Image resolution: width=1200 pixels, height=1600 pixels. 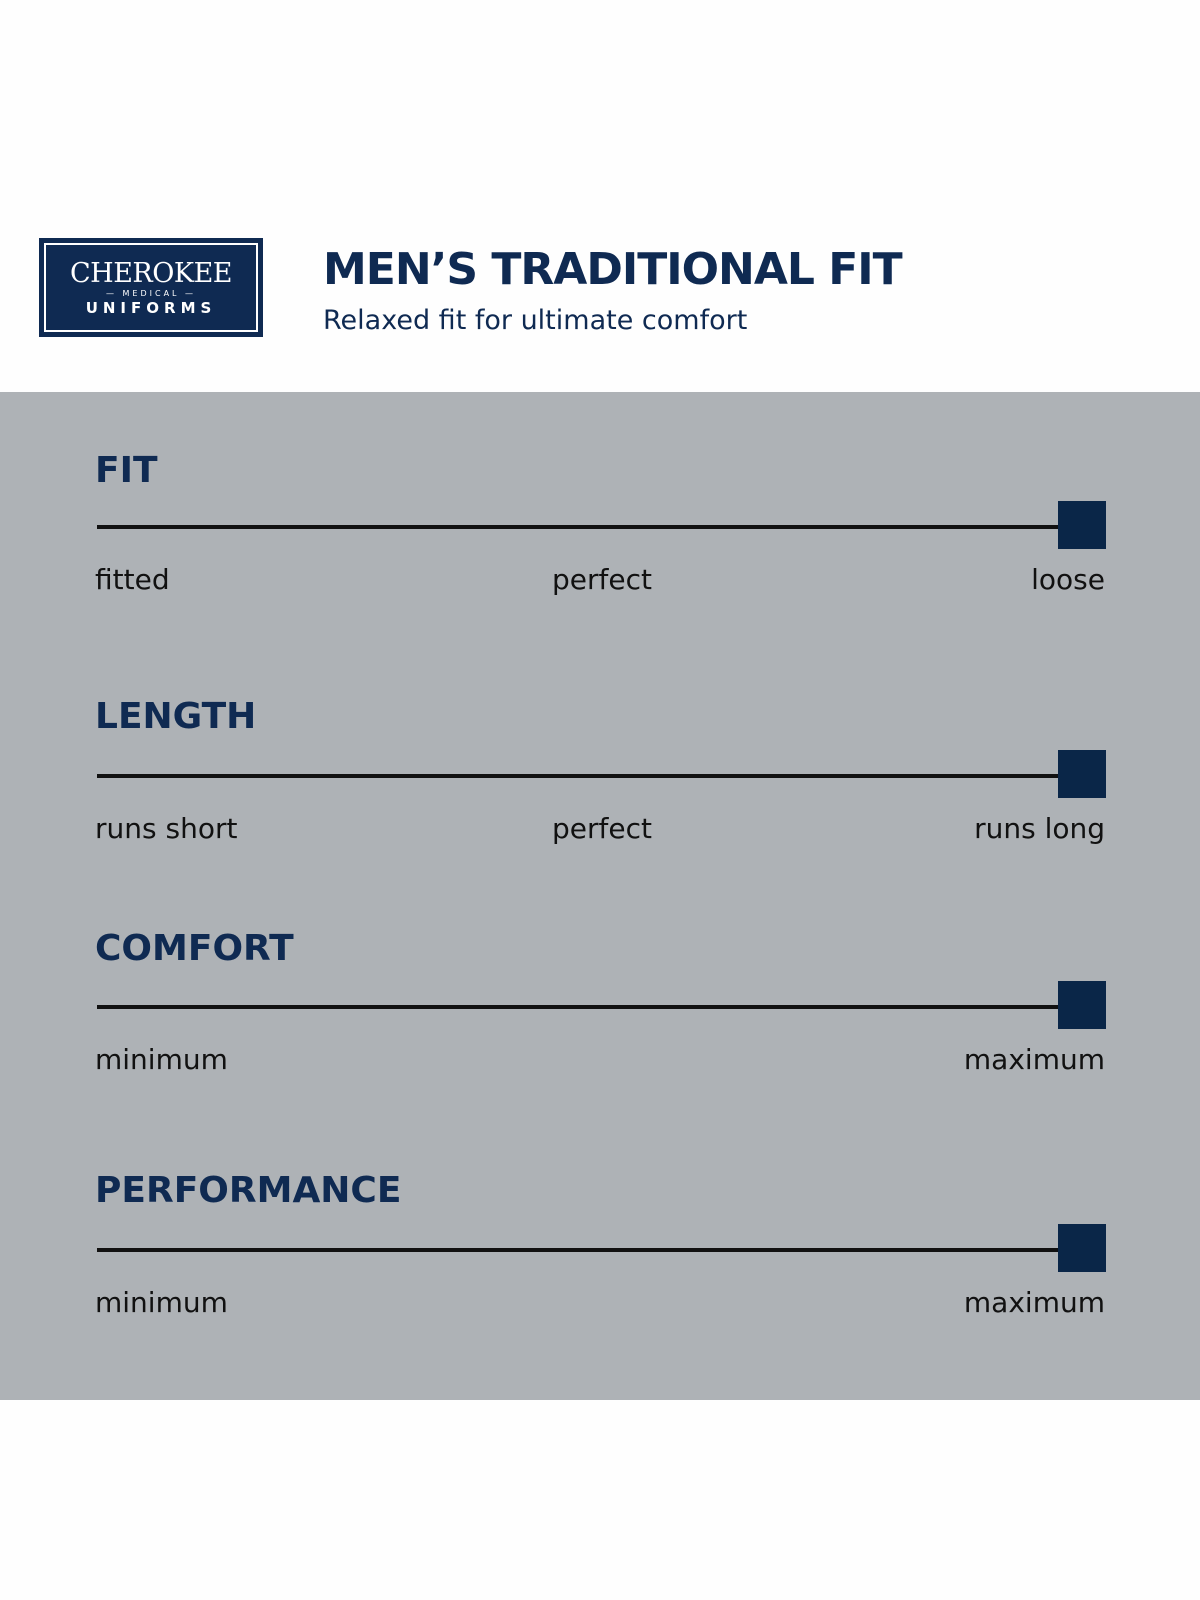 I want to click on label-right: runs long, so click(x=1039, y=828).